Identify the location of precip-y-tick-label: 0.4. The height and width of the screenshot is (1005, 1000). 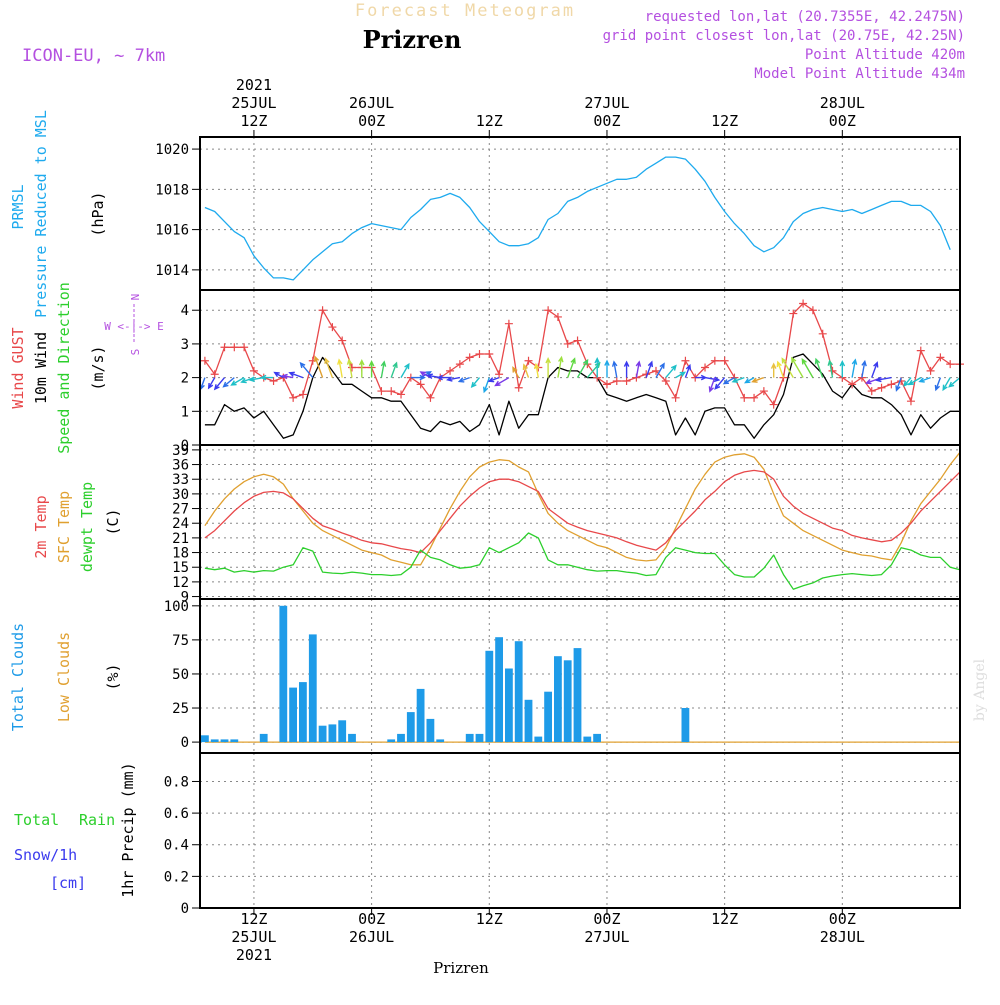
(176, 846).